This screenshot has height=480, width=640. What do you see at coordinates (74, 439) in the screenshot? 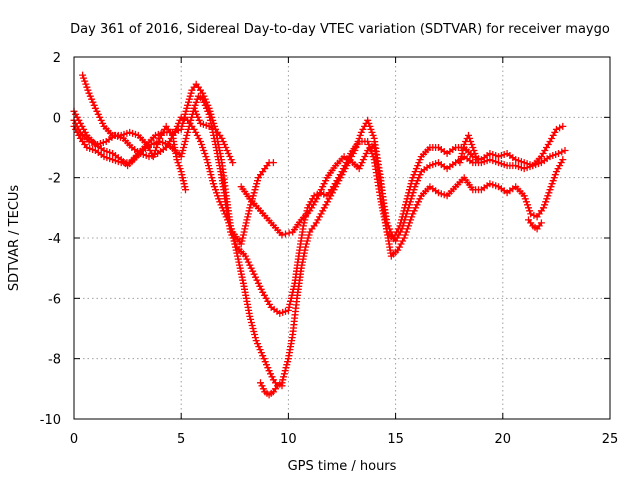
I see `x-tick-label: 0` at bounding box center [74, 439].